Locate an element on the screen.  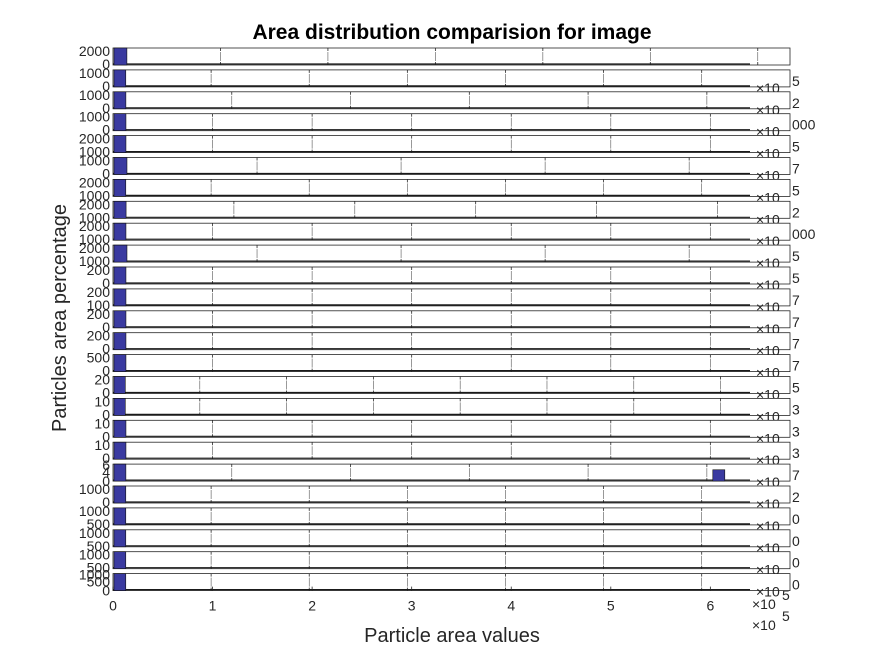
panel-y-tick-label: 20 is located at coordinates (102, 380).